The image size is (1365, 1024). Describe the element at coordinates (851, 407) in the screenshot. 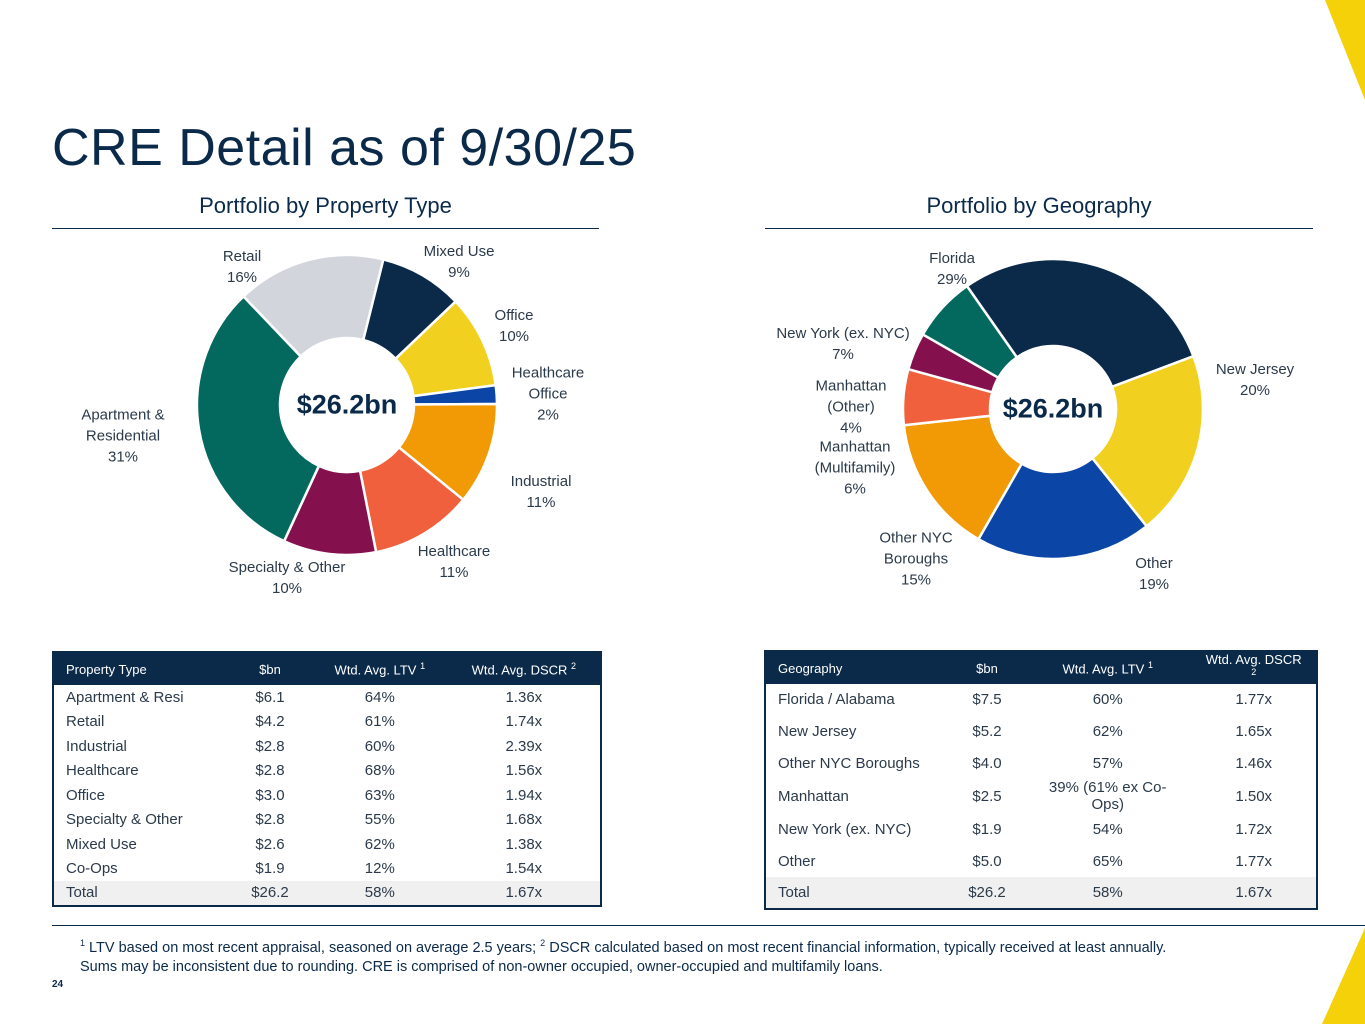

I see `slice-label: Manhattan (Other) 4%` at that location.